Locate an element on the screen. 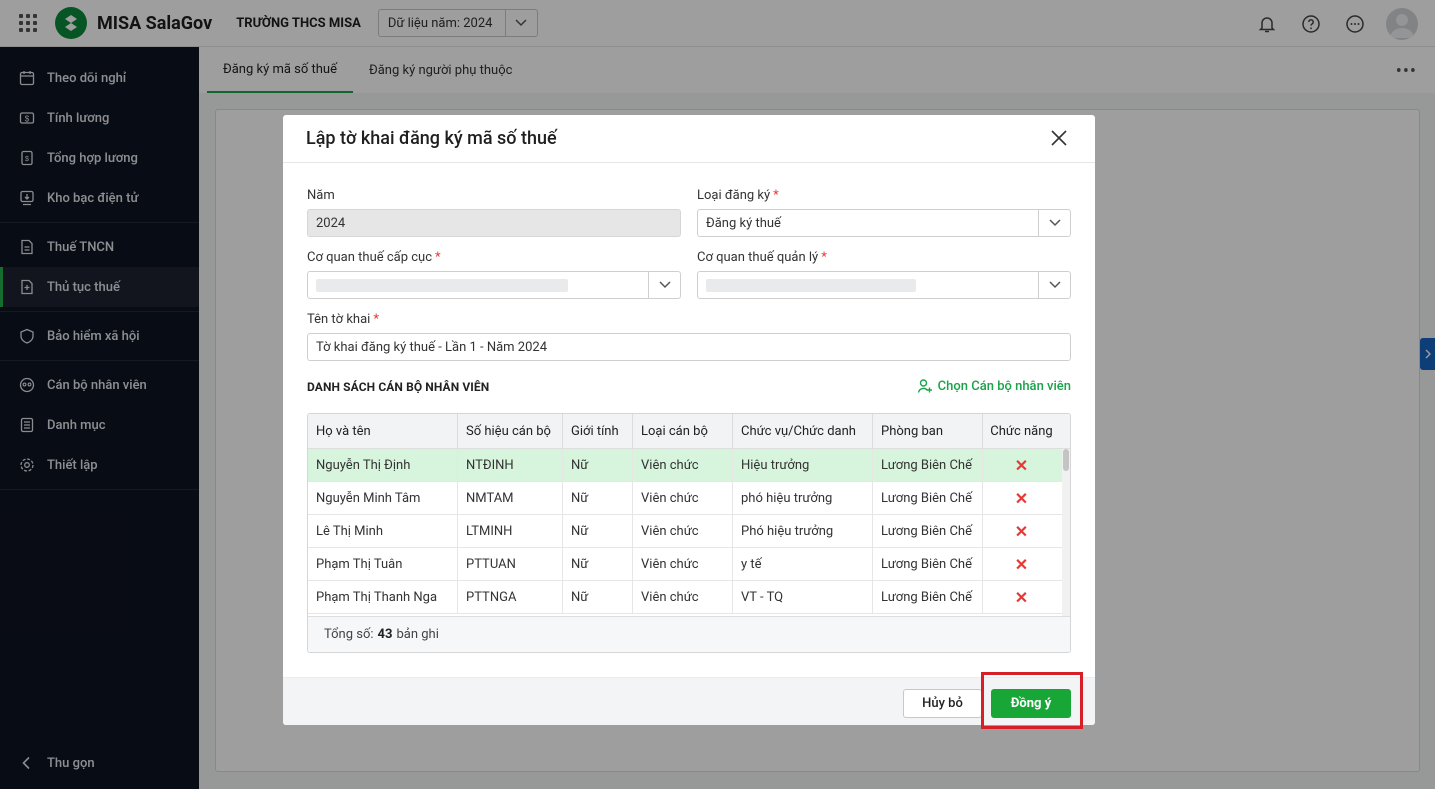 The width and height of the screenshot is (1435, 789). apps-icon is located at coordinates (28, 23).